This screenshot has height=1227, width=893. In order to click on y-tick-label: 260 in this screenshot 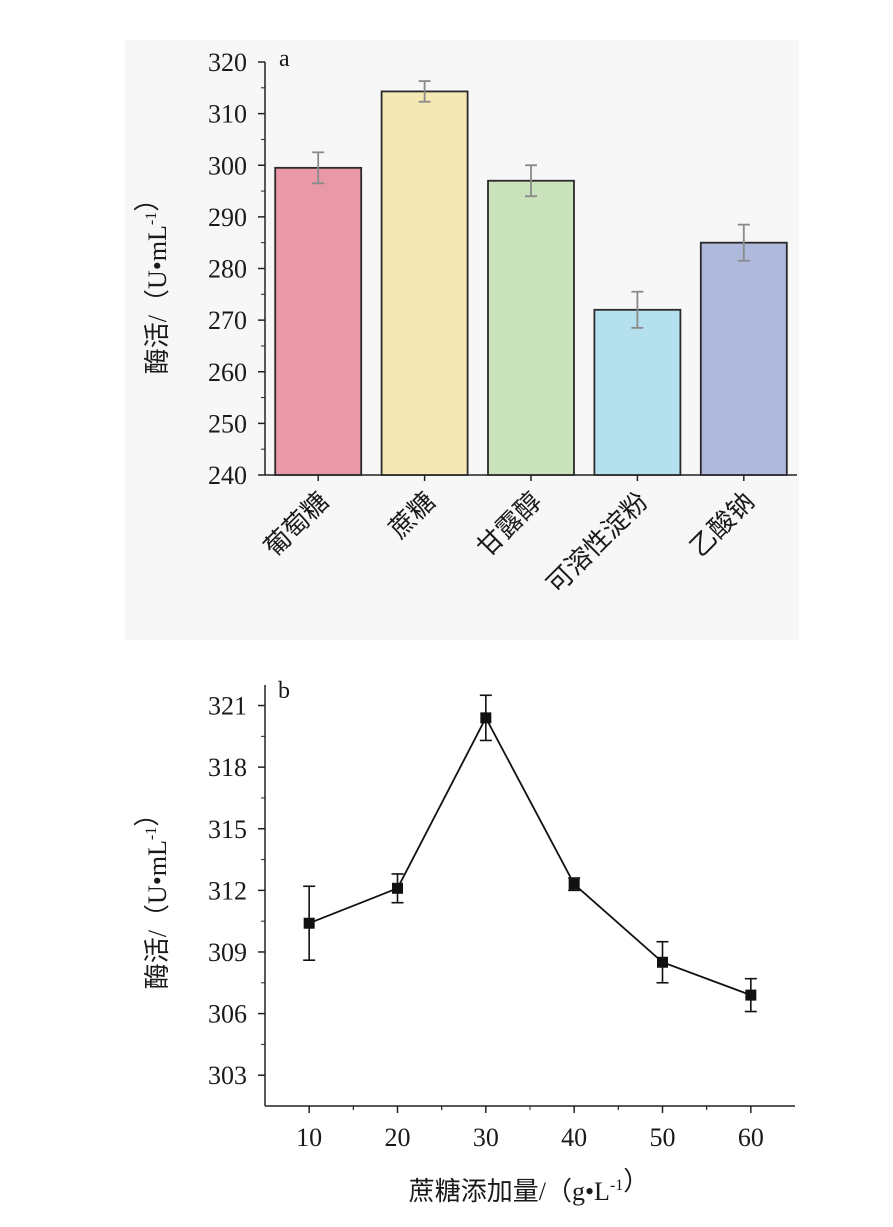, I will do `click(227, 372)`.